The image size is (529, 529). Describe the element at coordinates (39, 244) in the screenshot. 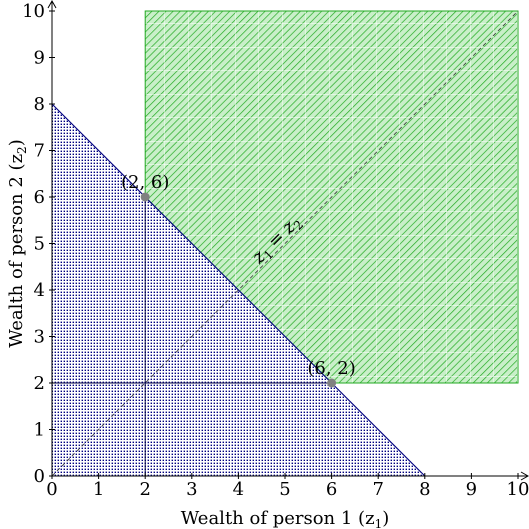

I see `y-tick-label: 5` at that location.